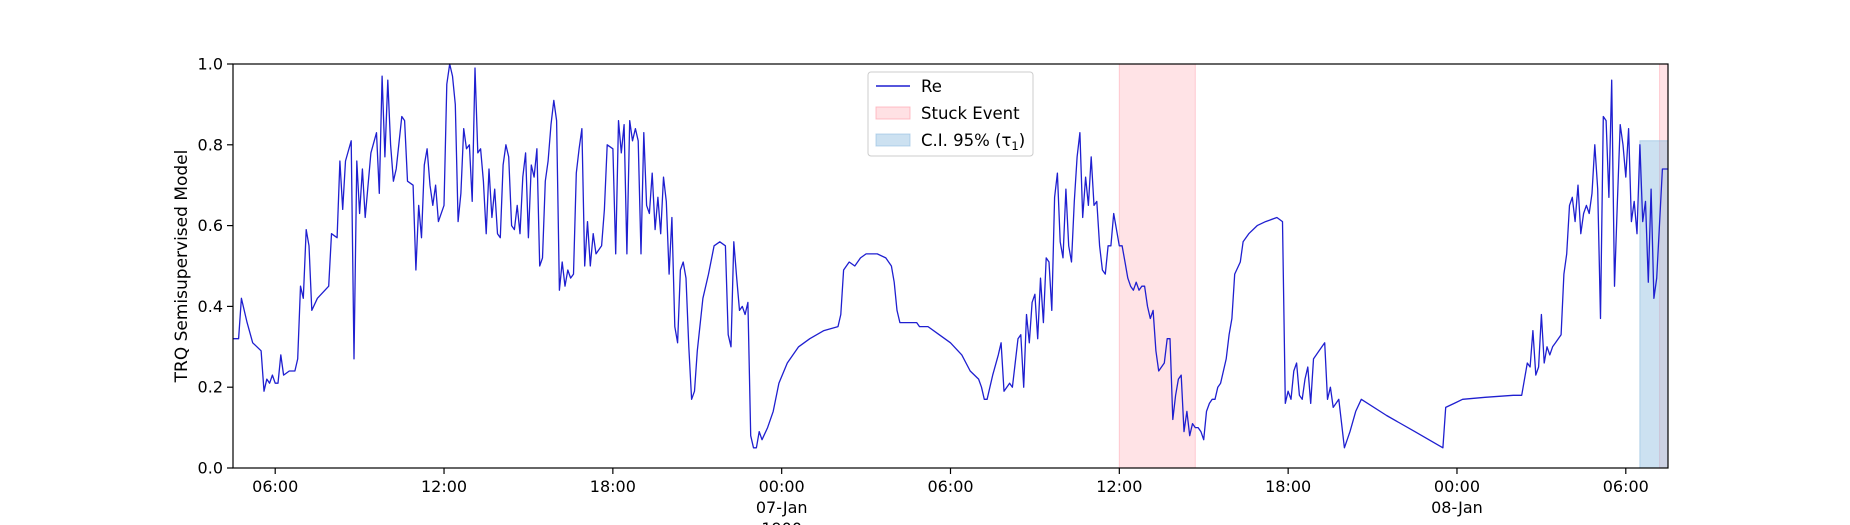 The height and width of the screenshot is (525, 1850). Describe the element at coordinates (893, 113) in the screenshot. I see `legend-stuck-swatch` at that location.